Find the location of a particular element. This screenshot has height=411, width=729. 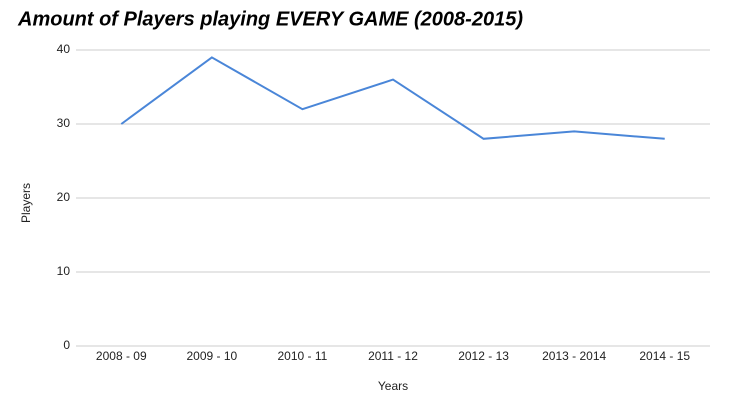

y-tick-label: 10 is located at coordinates (64, 271).